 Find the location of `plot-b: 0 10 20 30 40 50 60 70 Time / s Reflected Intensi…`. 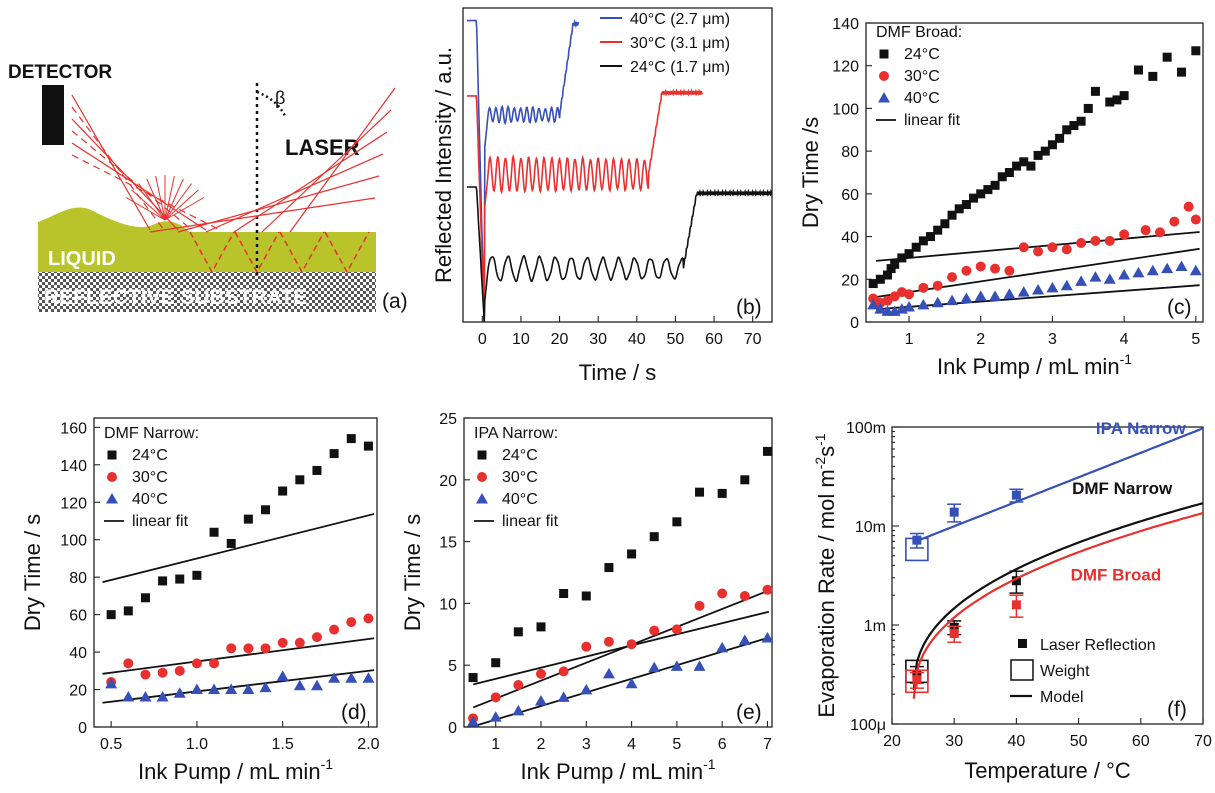

plot-b: 0 10 20 30 40 50 60 70 Time / s Reflected Intensi… is located at coordinates (602, 196).